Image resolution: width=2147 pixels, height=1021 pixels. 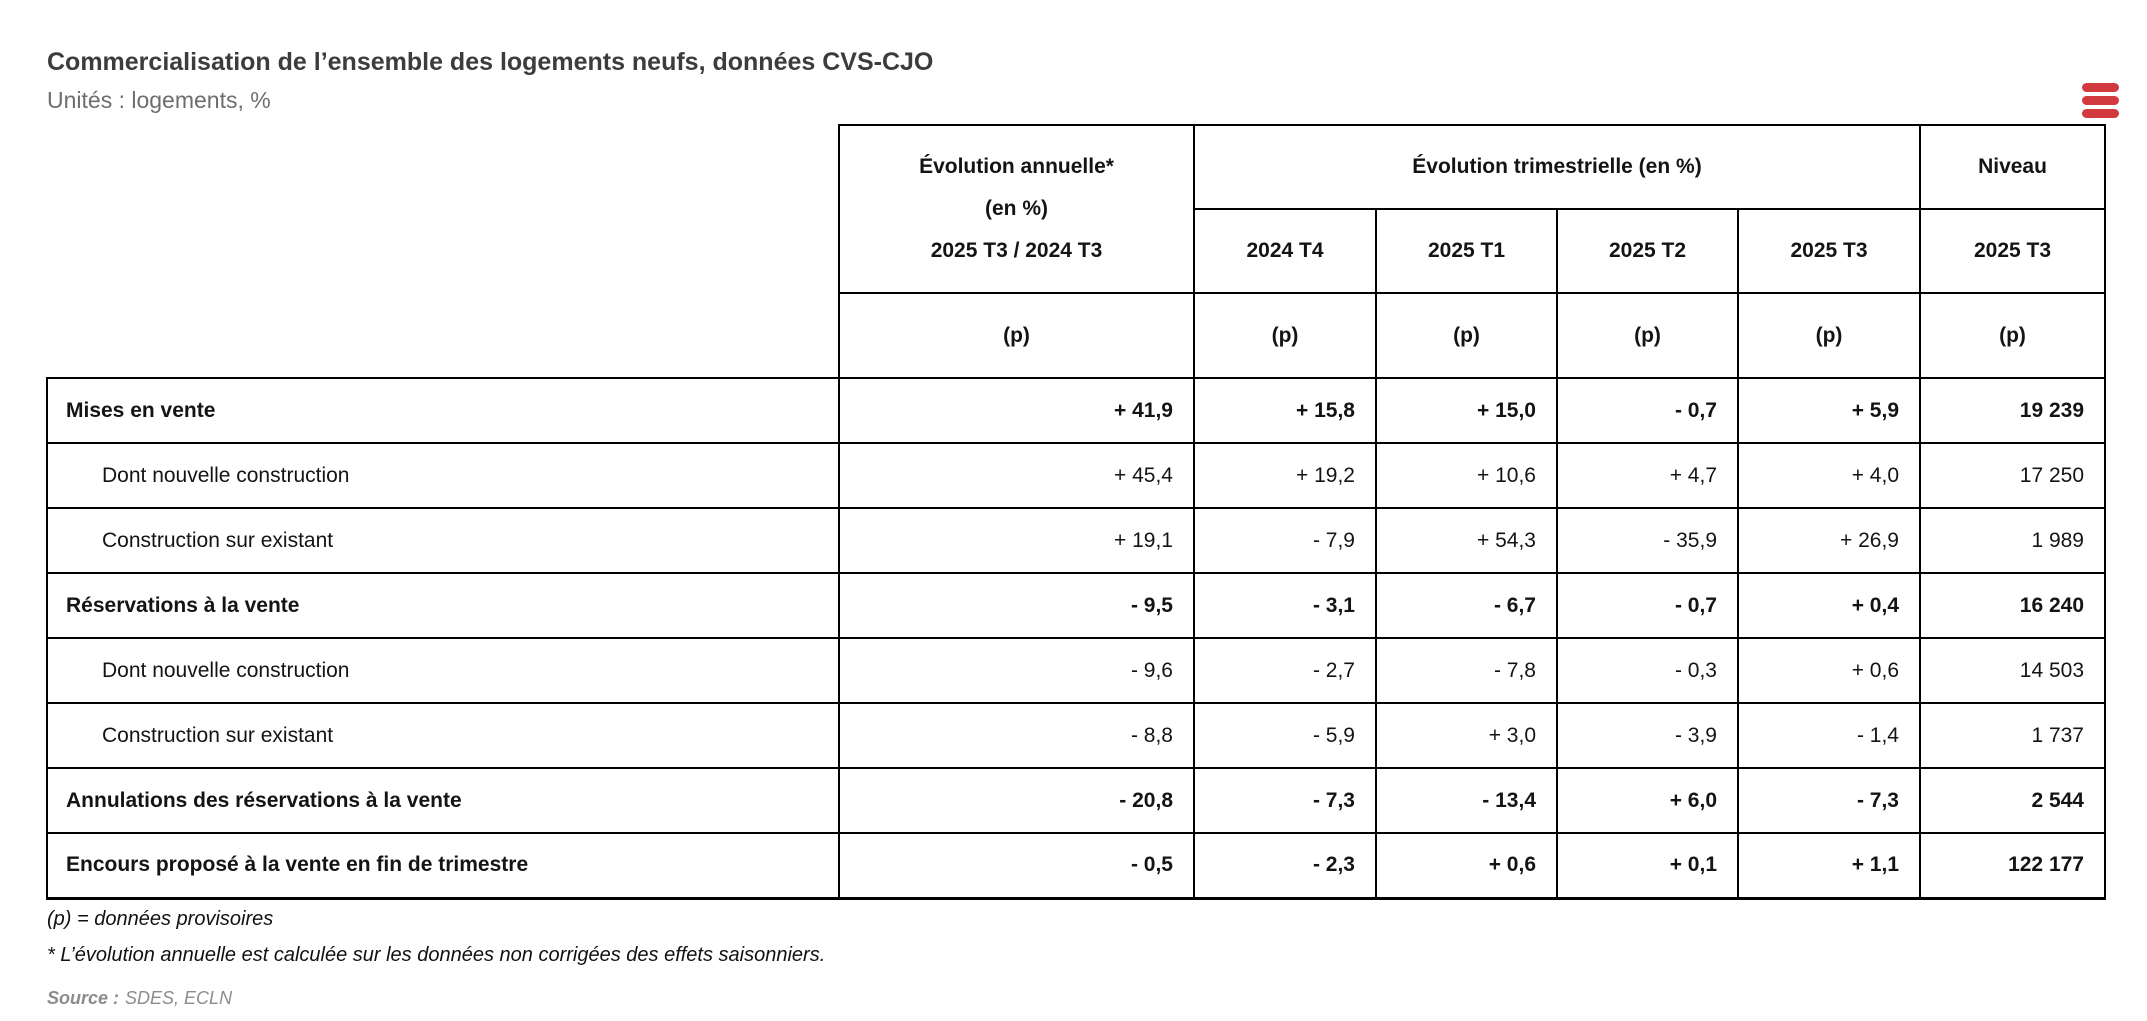 What do you see at coordinates (1016, 166) in the screenshot?
I see `annual-header-line1: Évolution annuelle*` at bounding box center [1016, 166].